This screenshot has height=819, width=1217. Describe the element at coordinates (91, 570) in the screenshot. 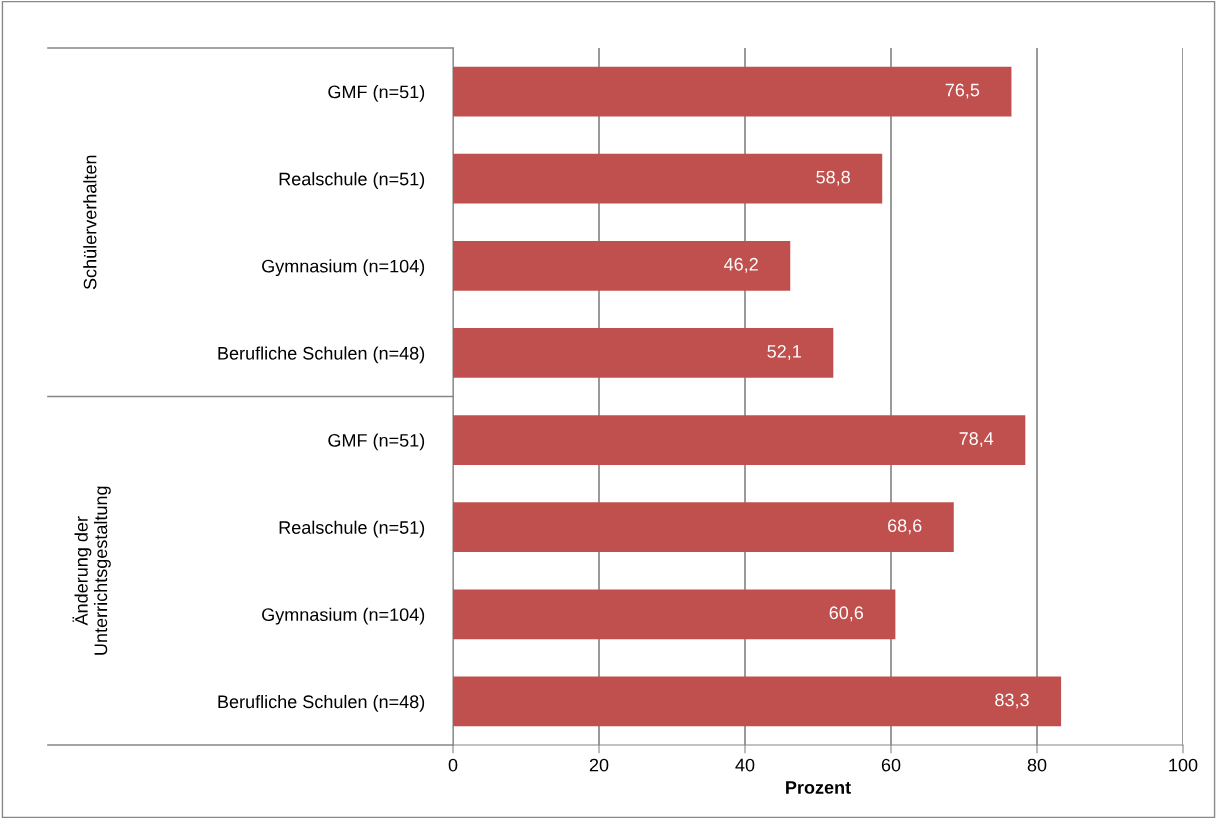

I see `text: Änderung der Unterrichtsgestaltung` at that location.